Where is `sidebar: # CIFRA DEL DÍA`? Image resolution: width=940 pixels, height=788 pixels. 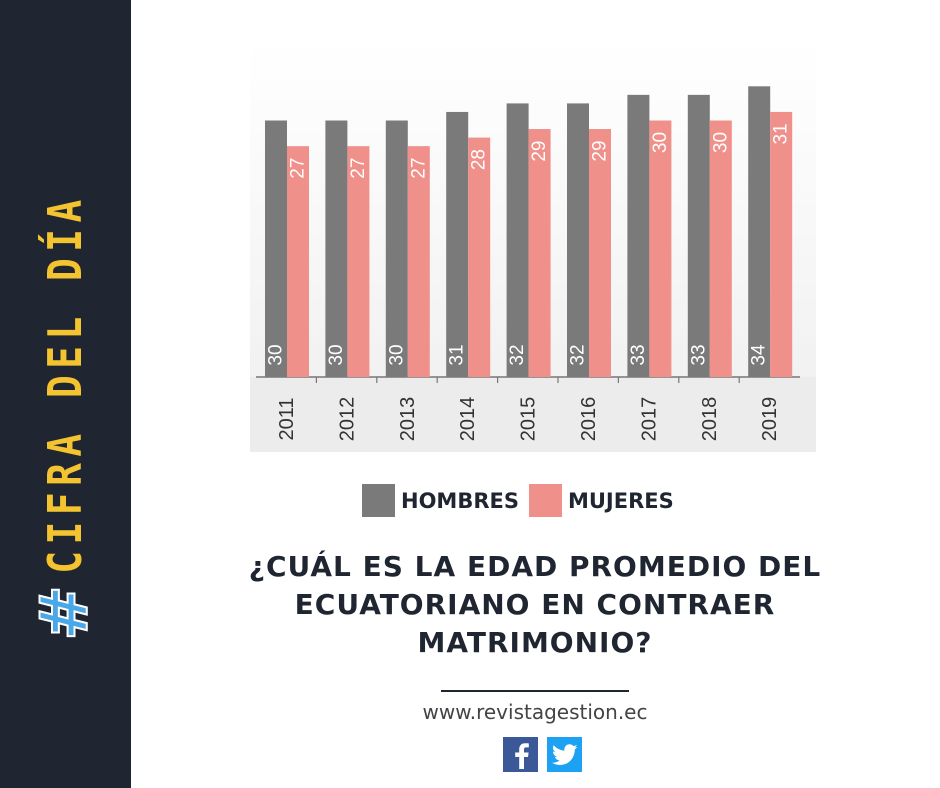 sidebar: # CIFRA DEL DÍA is located at coordinates (65, 394).